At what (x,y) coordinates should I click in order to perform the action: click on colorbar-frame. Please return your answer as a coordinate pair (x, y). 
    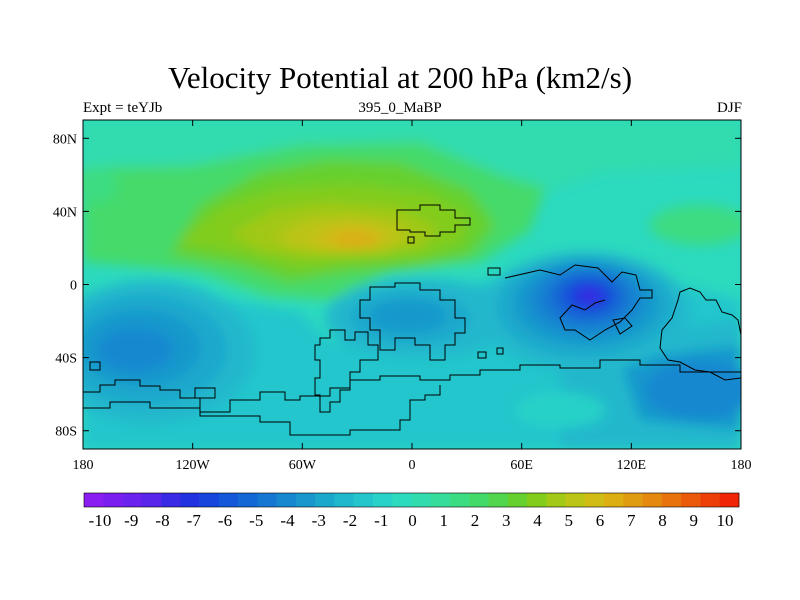
    Looking at the image, I should click on (411, 500).